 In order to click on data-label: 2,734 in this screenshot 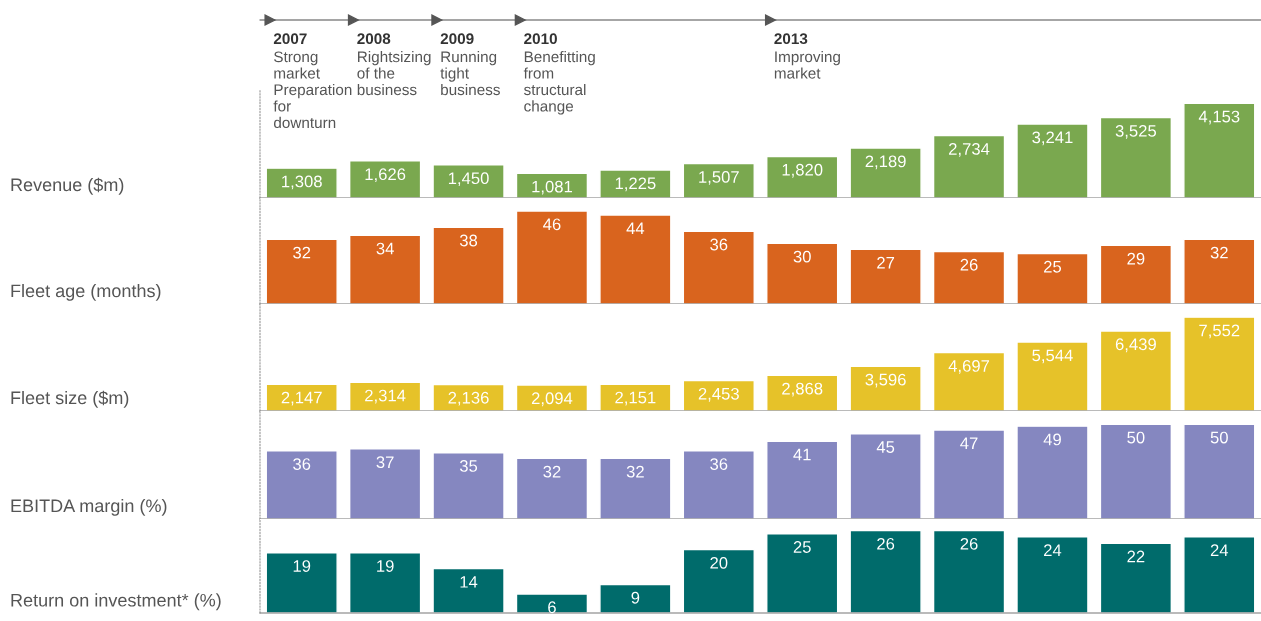, I will do `click(969, 150)`.